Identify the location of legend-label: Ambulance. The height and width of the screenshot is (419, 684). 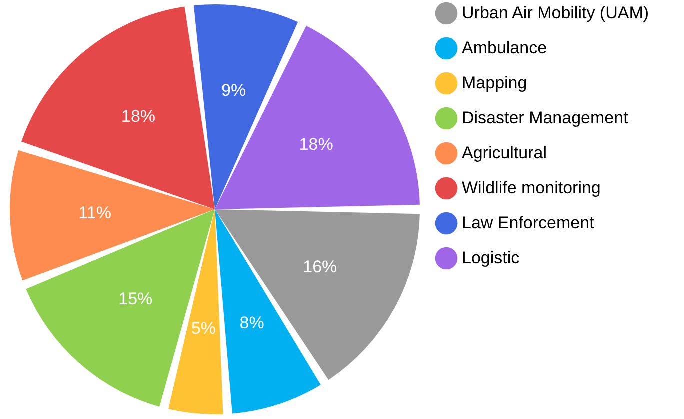
(505, 48).